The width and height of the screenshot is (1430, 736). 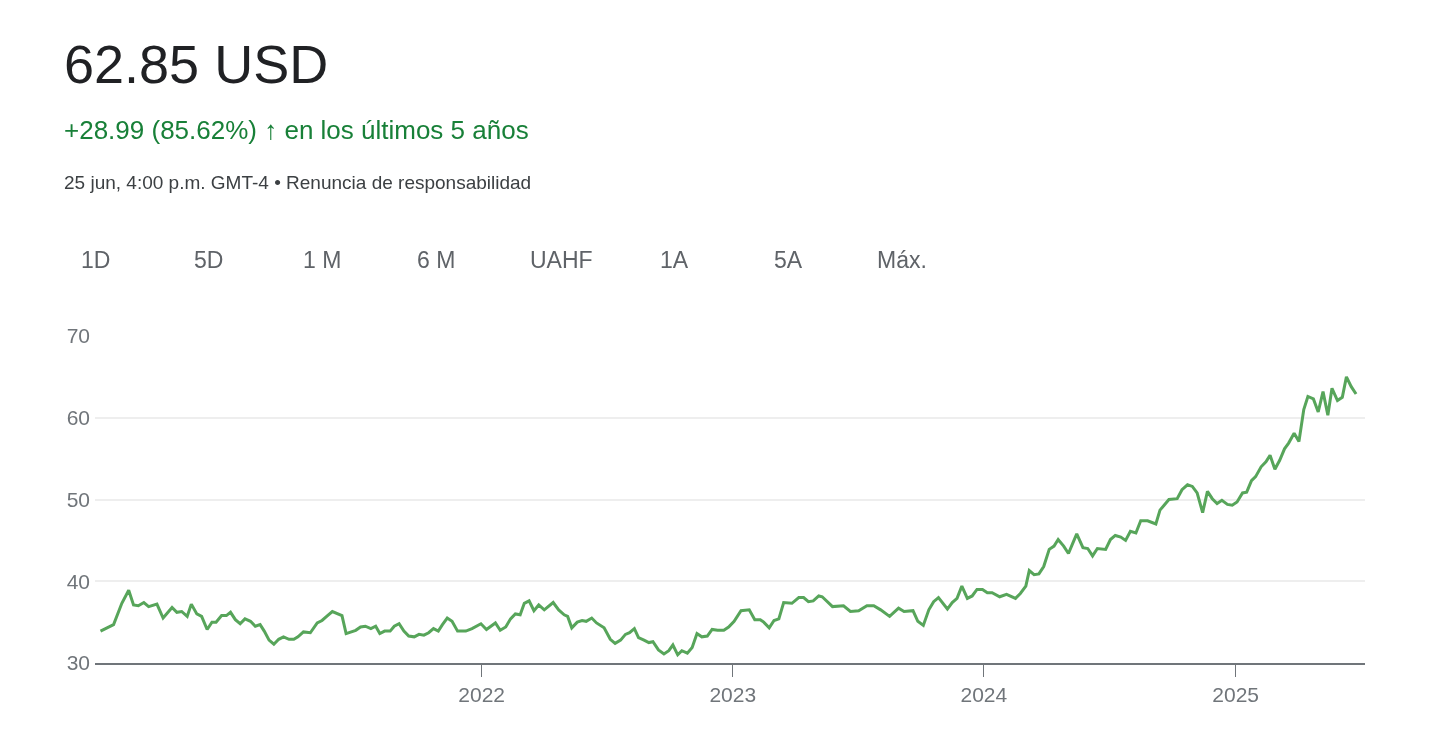 What do you see at coordinates (902, 260) in the screenshot?
I see `text: Máx.` at bounding box center [902, 260].